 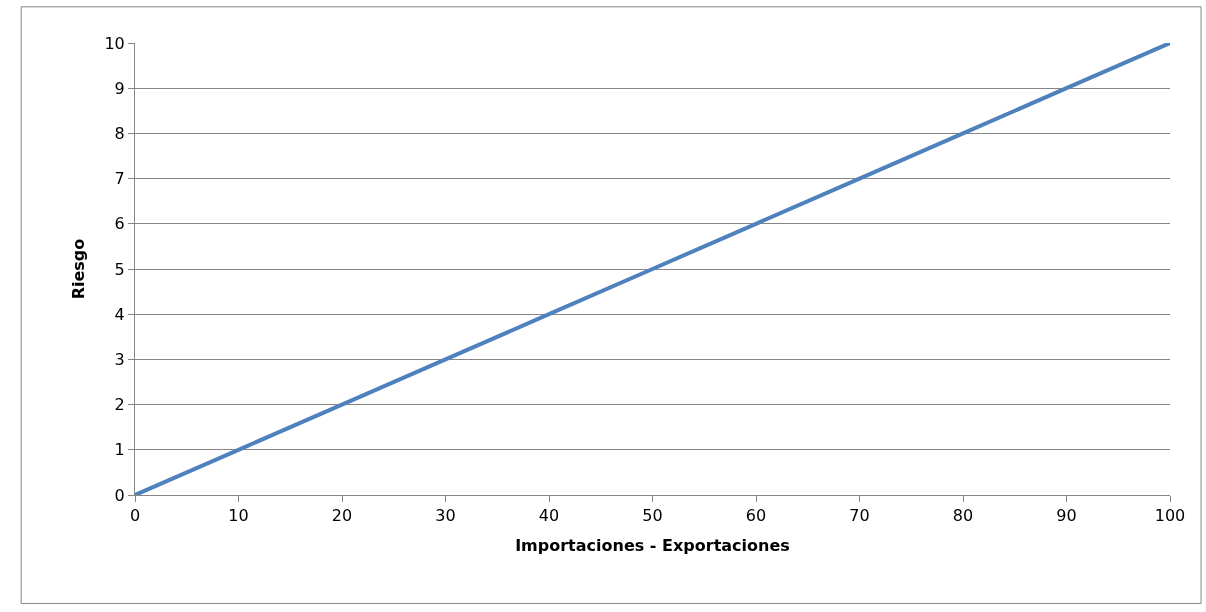 I want to click on y-tick-label: 5, so click(x=119, y=269).